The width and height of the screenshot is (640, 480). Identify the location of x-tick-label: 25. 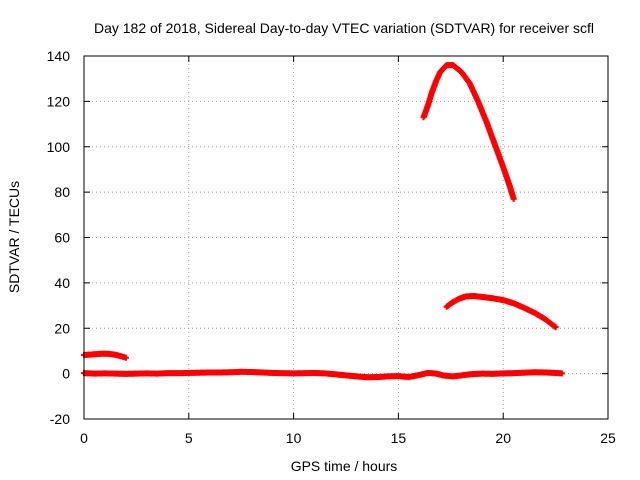
(608, 438).